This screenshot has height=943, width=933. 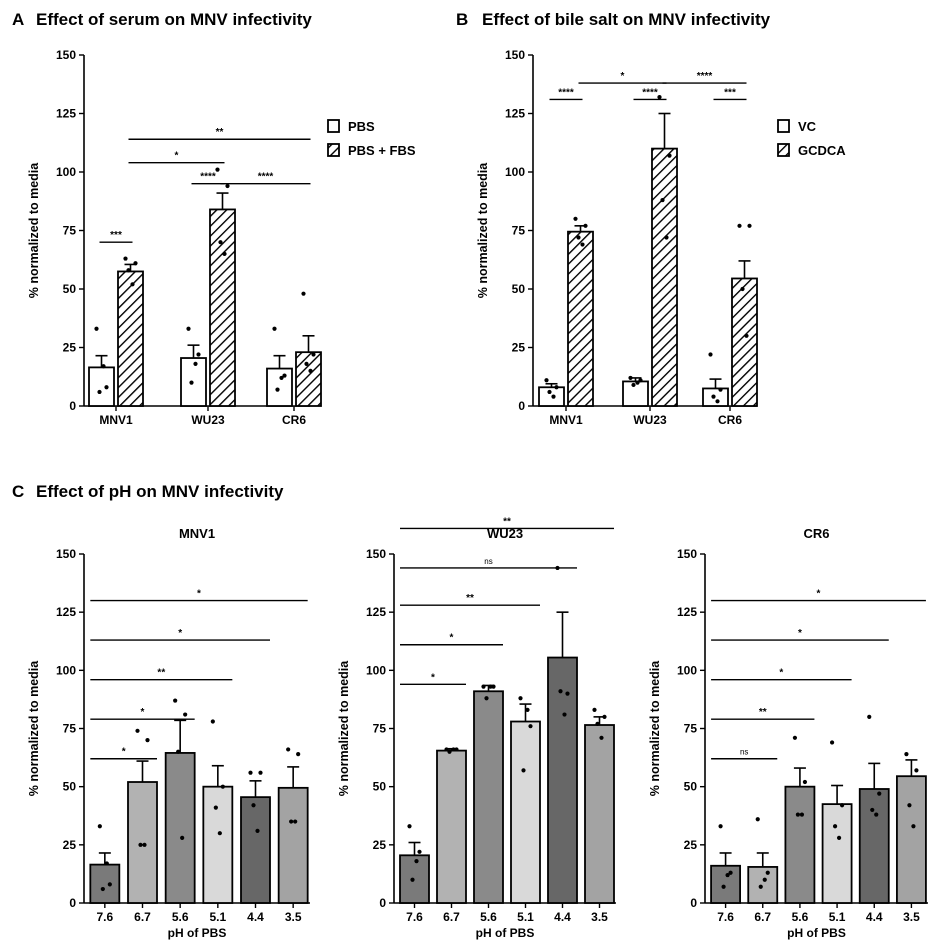 I want to click on x-tick-label: 4.4, so click(x=255, y=917).